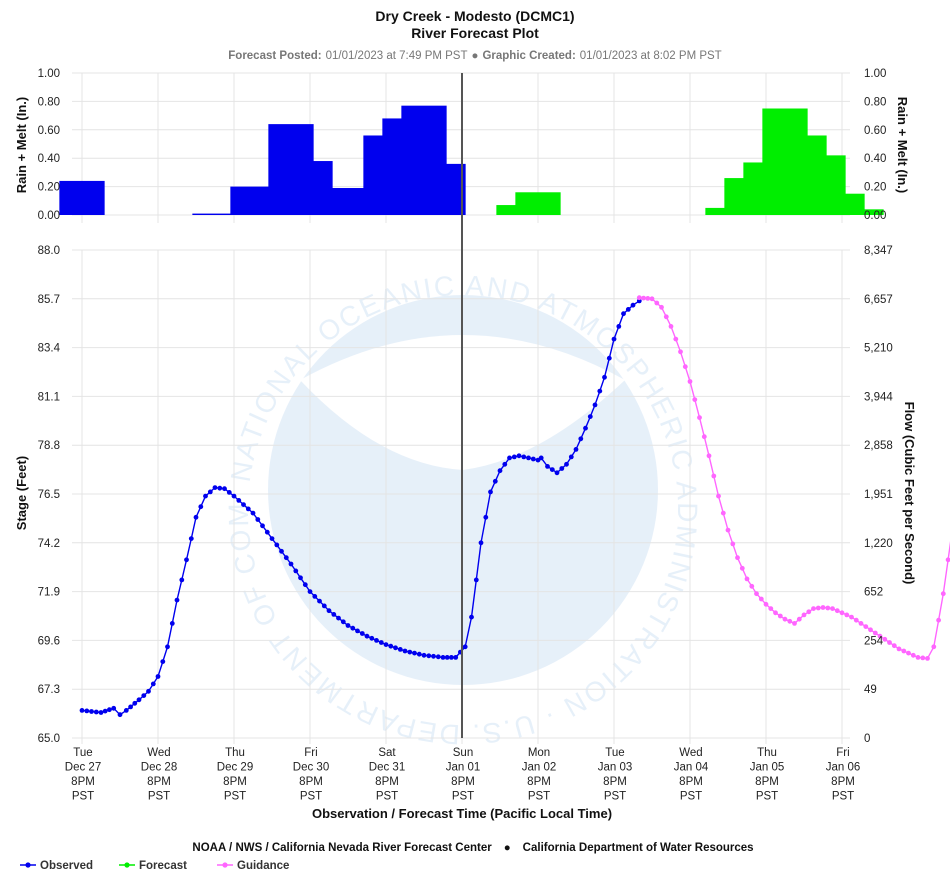 Image resolution: width=950 pixels, height=890 pixels. What do you see at coordinates (49, 690) in the screenshot?
I see `stage-ytick: 67.3` at bounding box center [49, 690].